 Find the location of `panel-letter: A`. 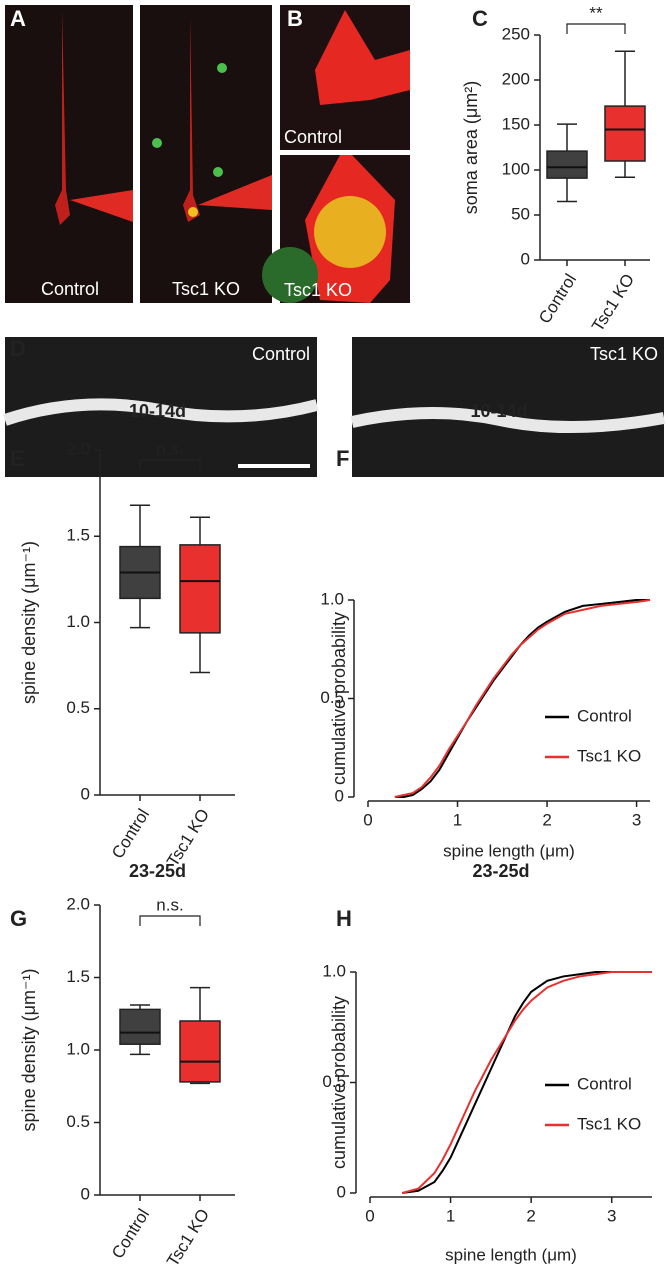

panel-letter: A is located at coordinates (18, 18).